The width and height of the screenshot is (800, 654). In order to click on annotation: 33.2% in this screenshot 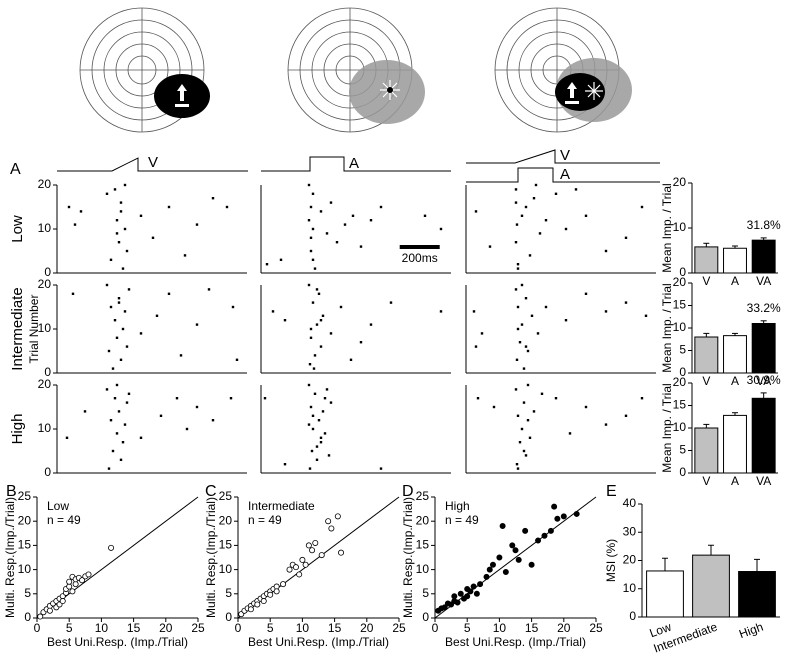, I will do `click(764, 308)`.